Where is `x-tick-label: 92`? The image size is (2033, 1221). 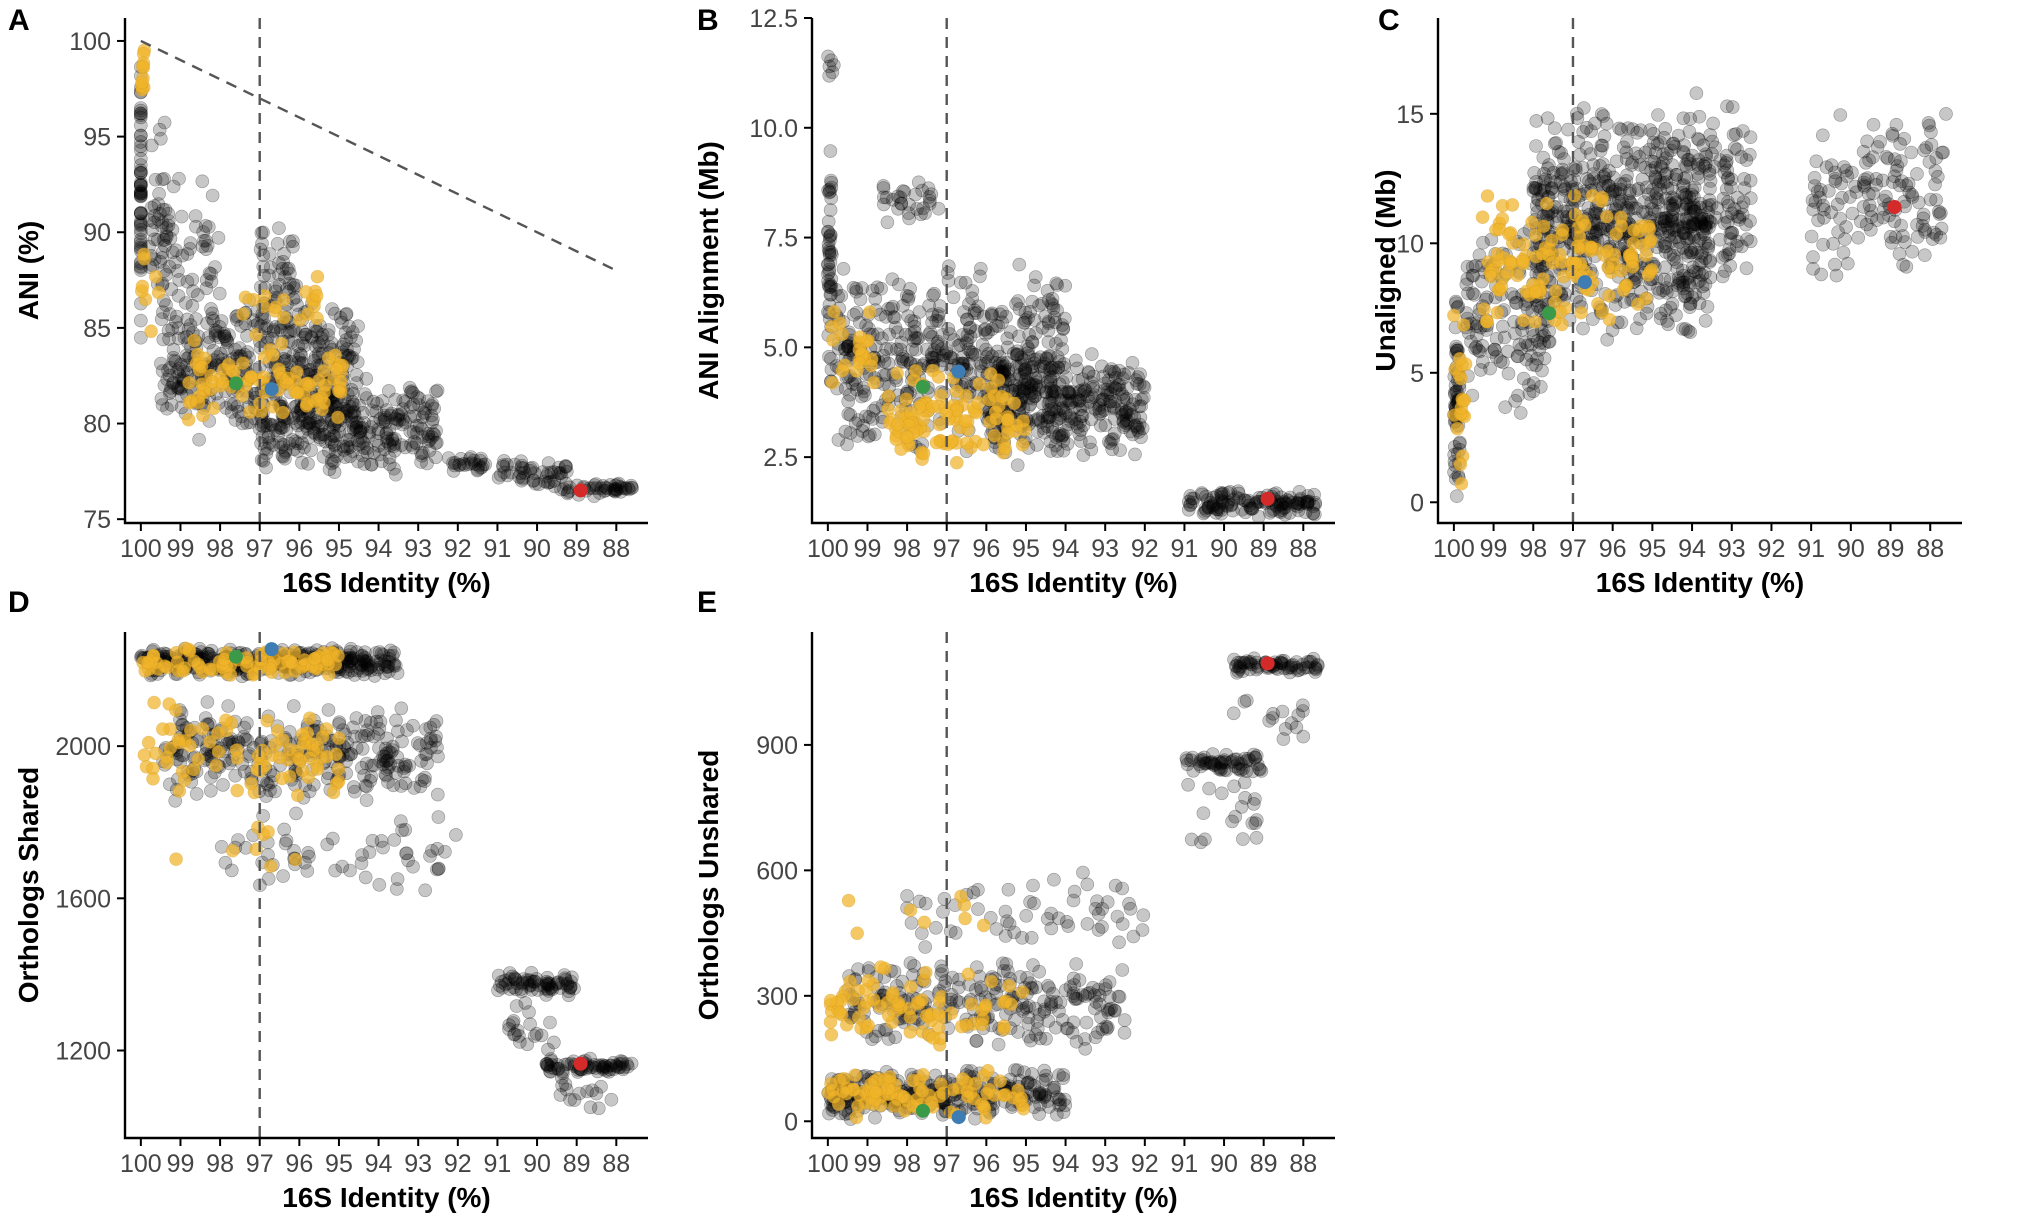
x-tick-label: 92 is located at coordinates (458, 1164).